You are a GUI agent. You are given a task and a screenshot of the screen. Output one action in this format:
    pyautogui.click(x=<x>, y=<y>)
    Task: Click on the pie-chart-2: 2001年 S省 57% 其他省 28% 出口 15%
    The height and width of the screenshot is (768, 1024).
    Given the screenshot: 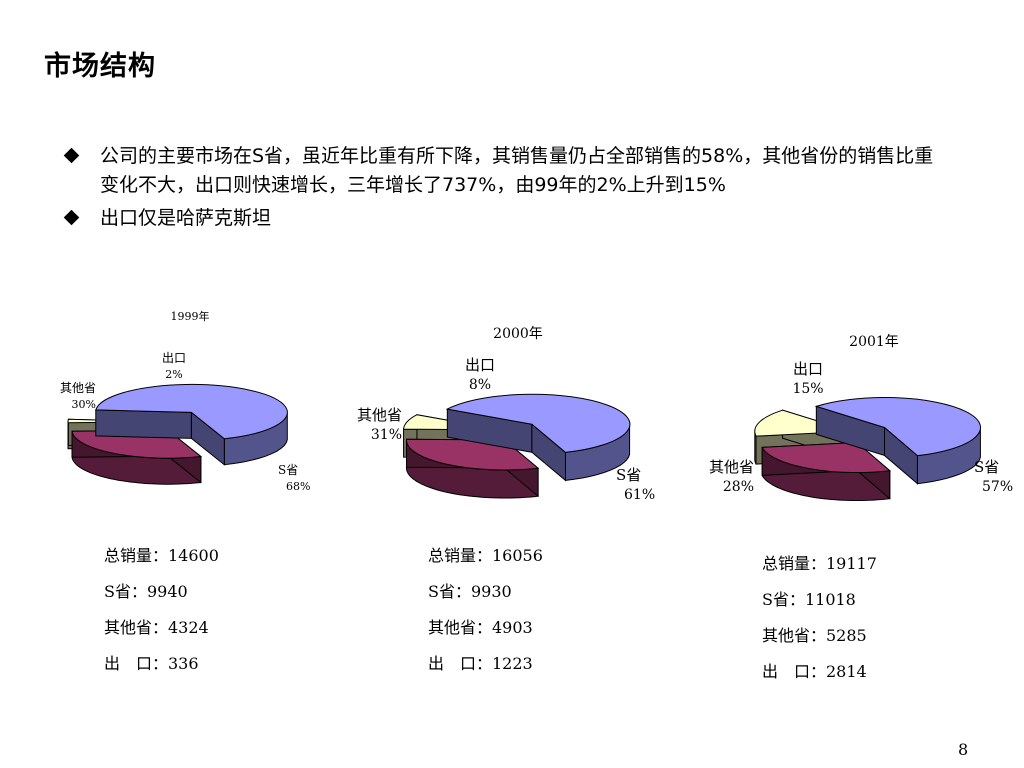 What is the action you would take?
    pyautogui.click(x=861, y=417)
    